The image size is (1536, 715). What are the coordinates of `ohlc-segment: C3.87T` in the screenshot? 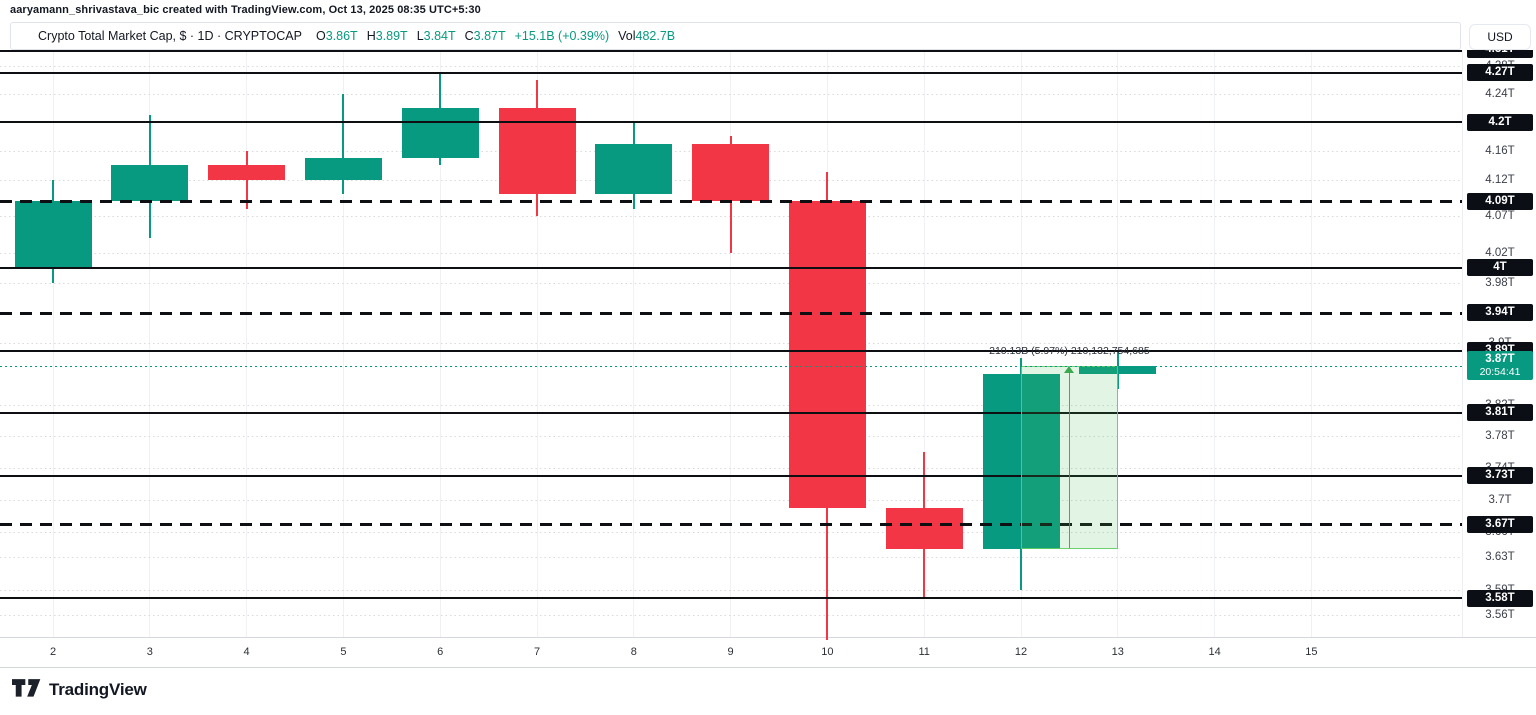 It's located at (485, 36).